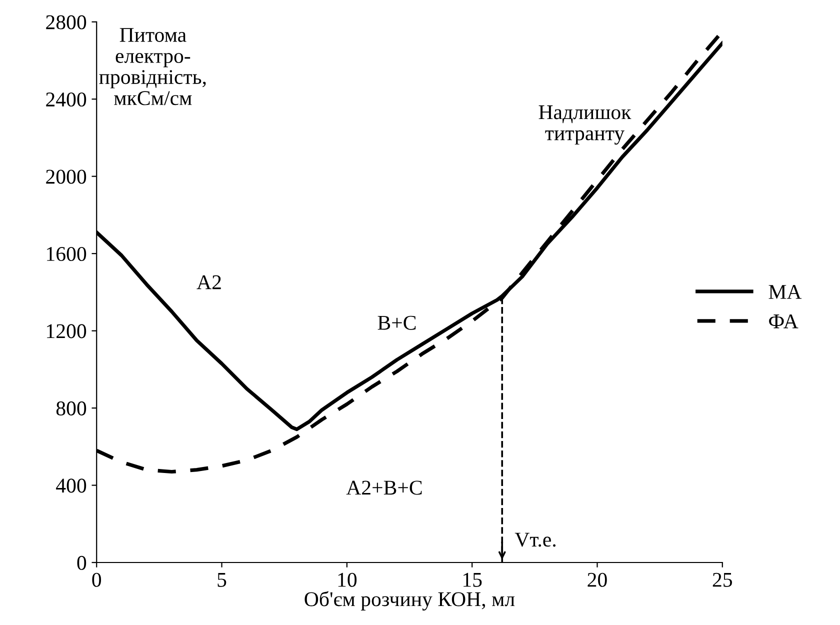 The image size is (840, 625). Describe the element at coordinates (66, 254) in the screenshot. I see `y-tick-label: 1600` at that location.